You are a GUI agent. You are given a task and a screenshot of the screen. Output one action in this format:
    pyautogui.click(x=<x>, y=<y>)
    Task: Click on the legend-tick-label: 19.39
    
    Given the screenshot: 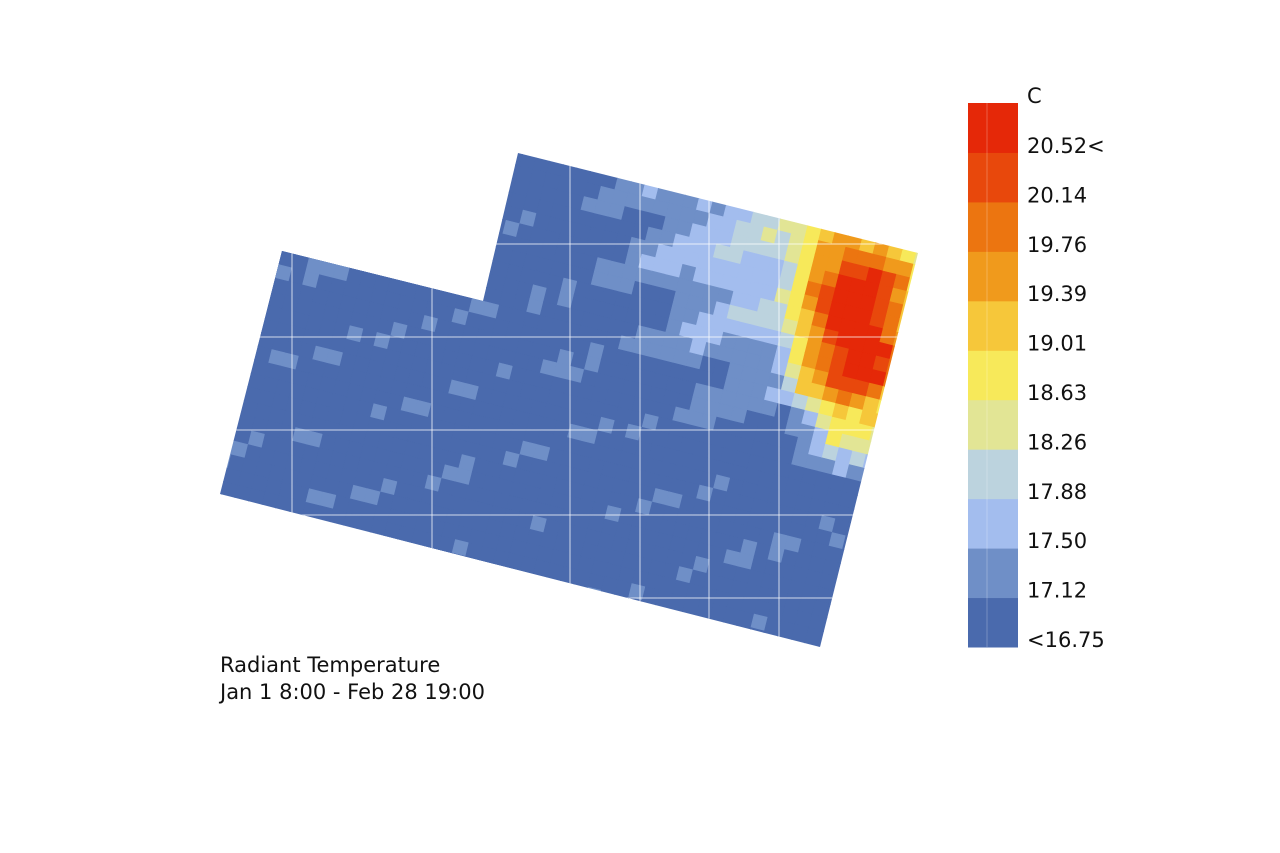 What is the action you would take?
    pyautogui.click(x=1057, y=294)
    